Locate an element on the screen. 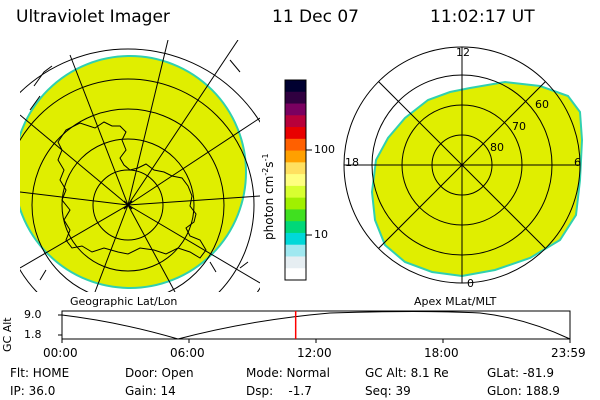 Image resolution: width=600 pixels, height=400 pixels. geographic-latitude: GLat: -81.9 is located at coordinates (520, 373).